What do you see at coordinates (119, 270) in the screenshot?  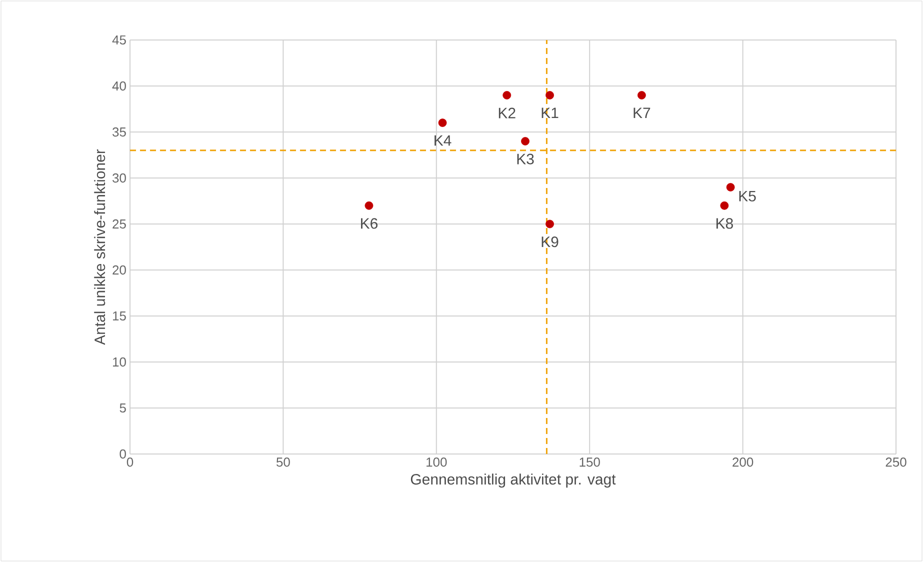 I see `y-tick-label: 20` at bounding box center [119, 270].